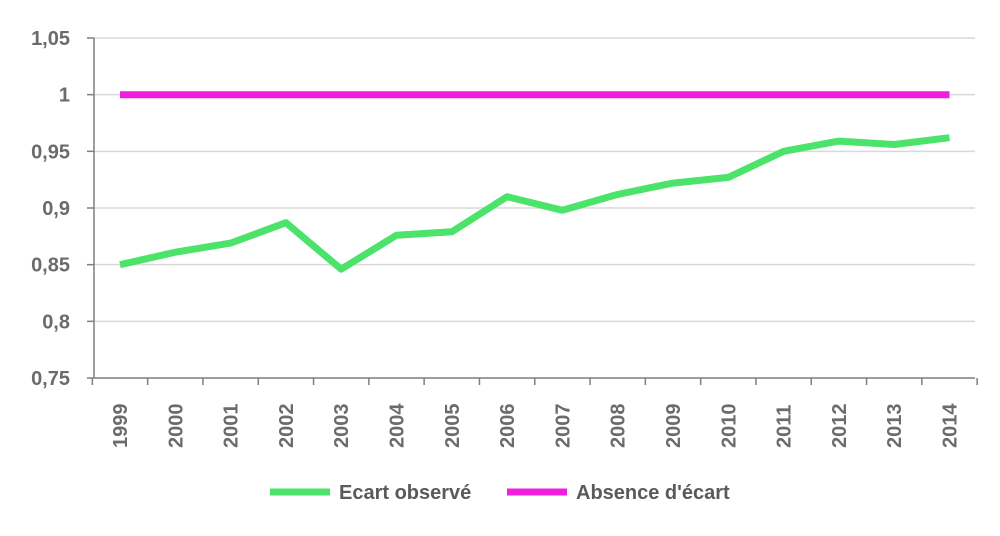 Image resolution: width=1000 pixels, height=536 pixels. What do you see at coordinates (287, 426) in the screenshot?
I see `x-tick-label: 2002` at bounding box center [287, 426].